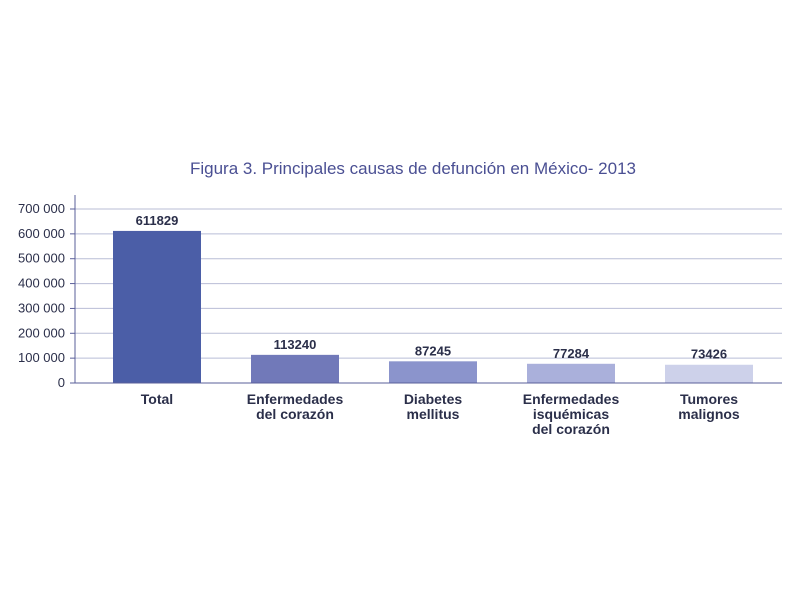 This screenshot has height=600, width=800. Describe the element at coordinates (709, 354) in the screenshot. I see `data-label: 73426` at that location.